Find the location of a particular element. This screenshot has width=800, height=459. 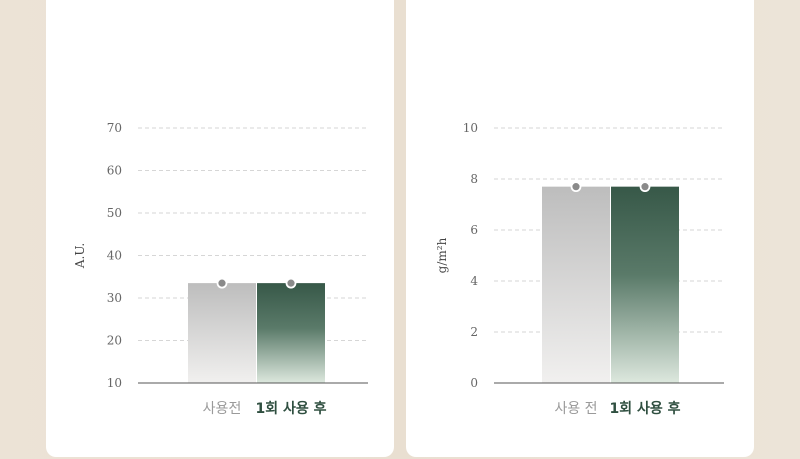

y-tick-label: 70 is located at coordinates (114, 128).